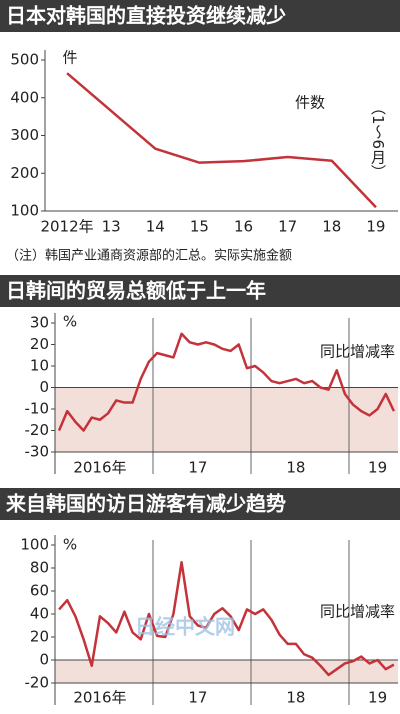 Image resolution: width=400 pixels, height=714 pixels. Describe the element at coordinates (24, 173) in the screenshot. I see `y-tick-label: 200` at that location.